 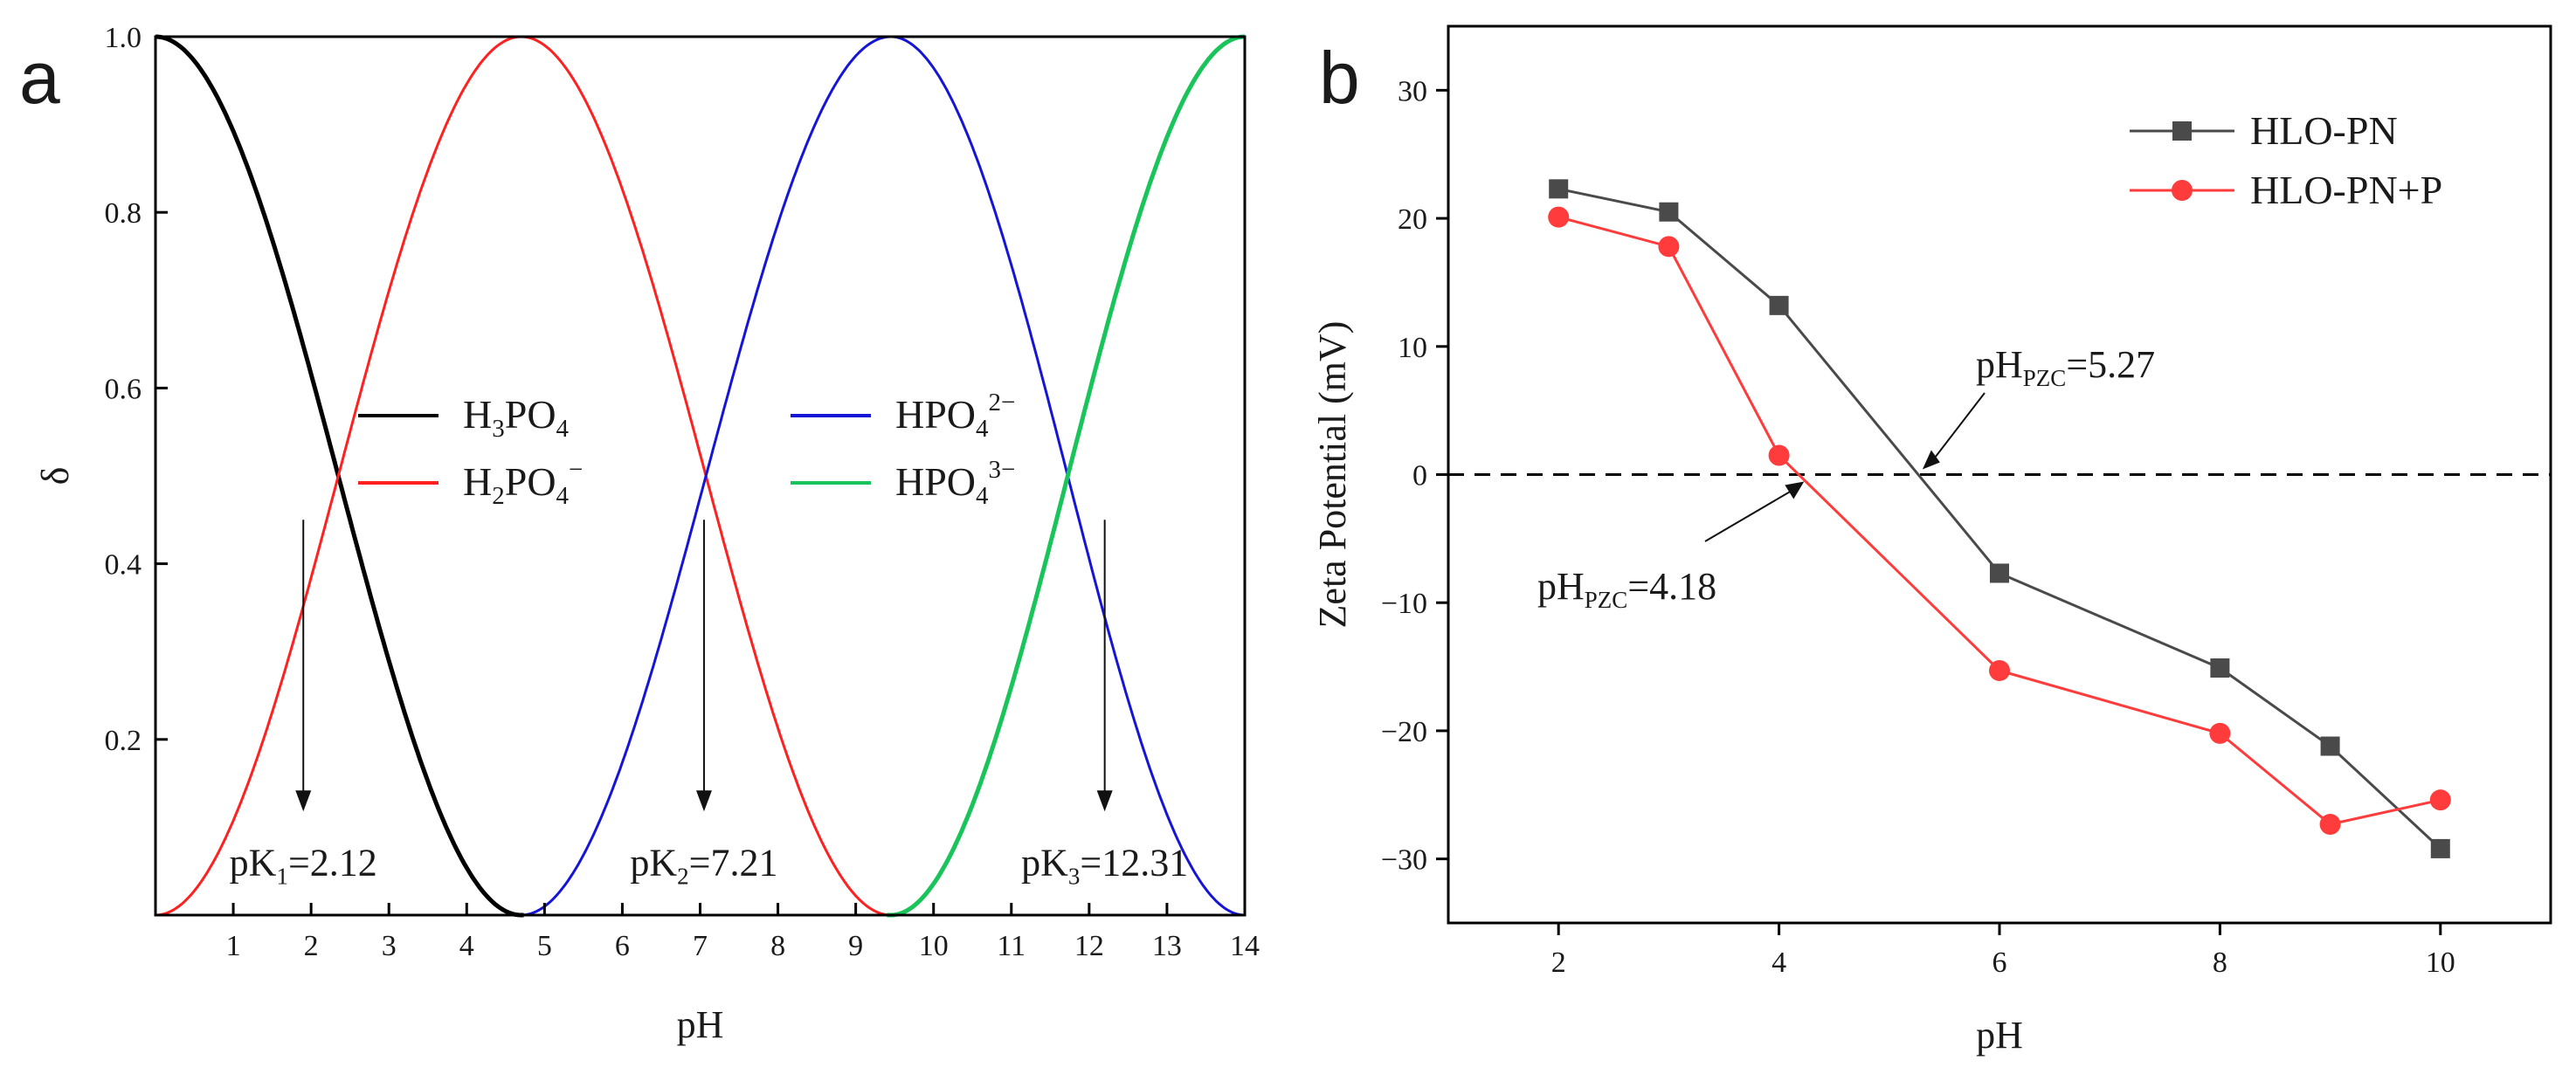 What do you see at coordinates (686, 449) in the screenshot?
I see `chart-a-legend: H3PO4 H2PO4− HPO42− HPO43−` at bounding box center [686, 449].